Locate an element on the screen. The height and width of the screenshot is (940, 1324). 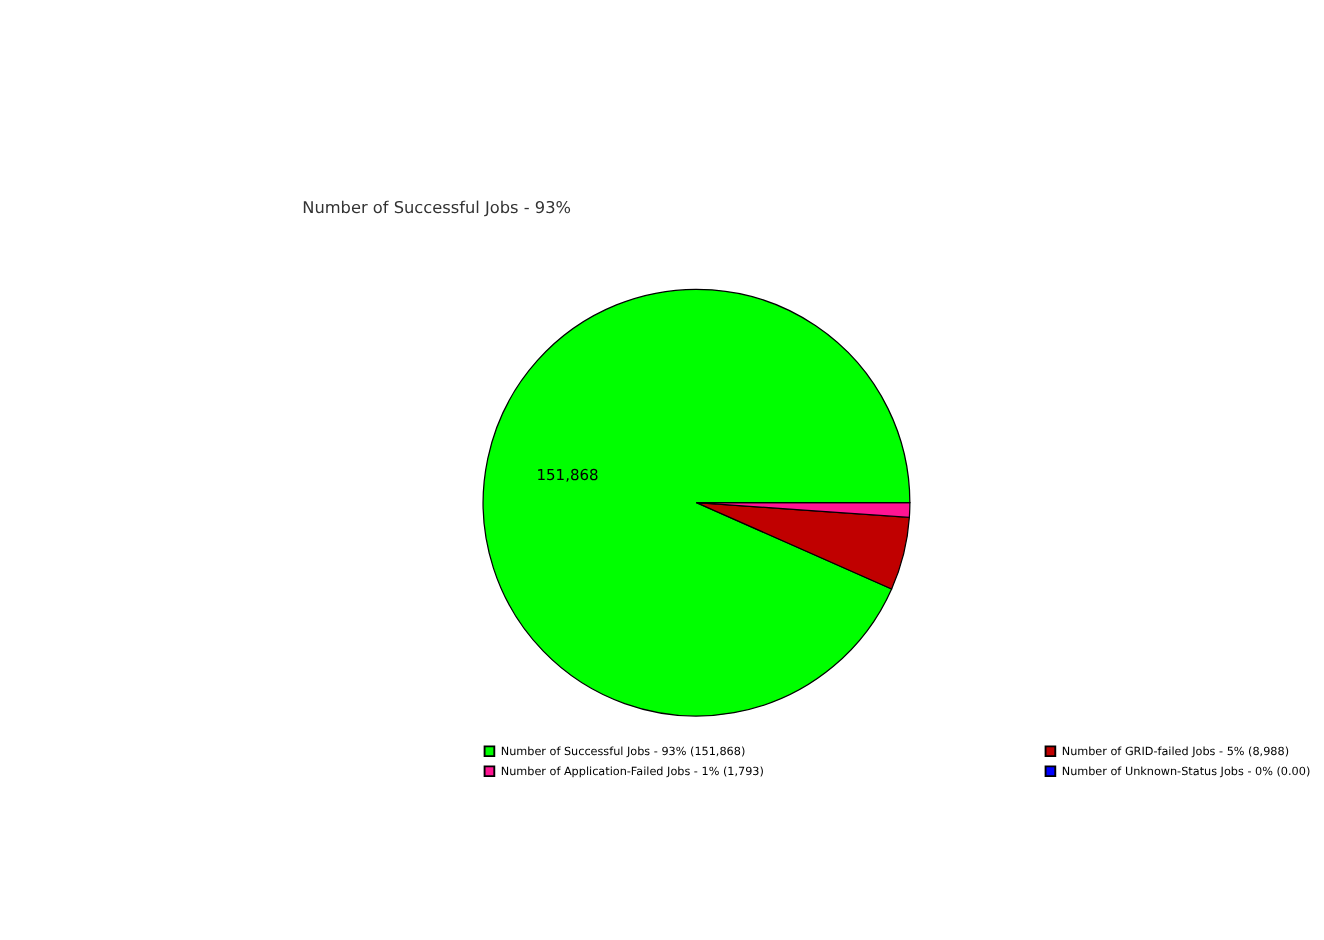
pie-slice is located at coordinates (696, 502).